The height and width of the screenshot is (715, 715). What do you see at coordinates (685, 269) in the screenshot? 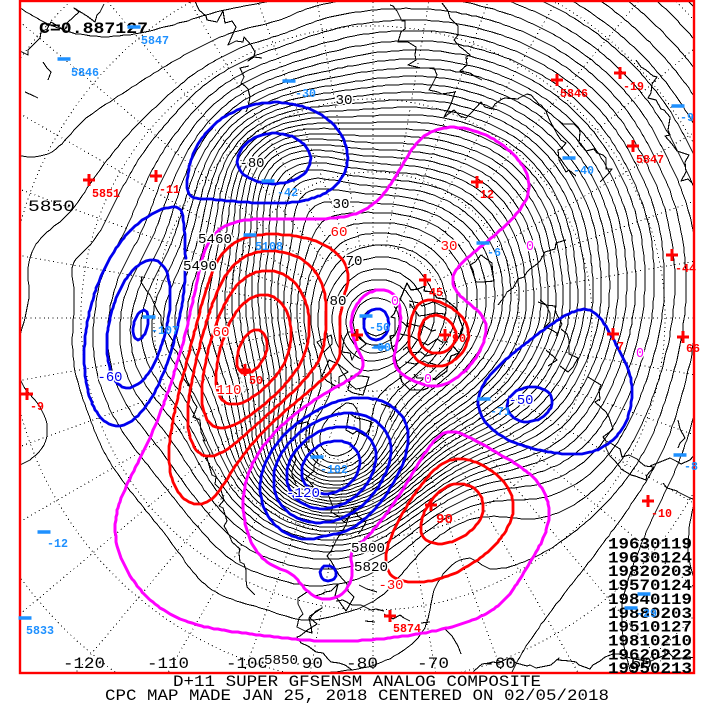
I see `svg-text: -44` at bounding box center [685, 269].